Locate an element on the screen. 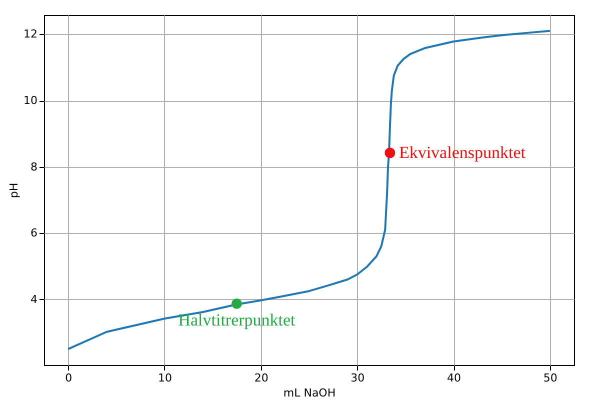 This screenshot has height=412, width=601. x-tick-label: 20 is located at coordinates (261, 378).